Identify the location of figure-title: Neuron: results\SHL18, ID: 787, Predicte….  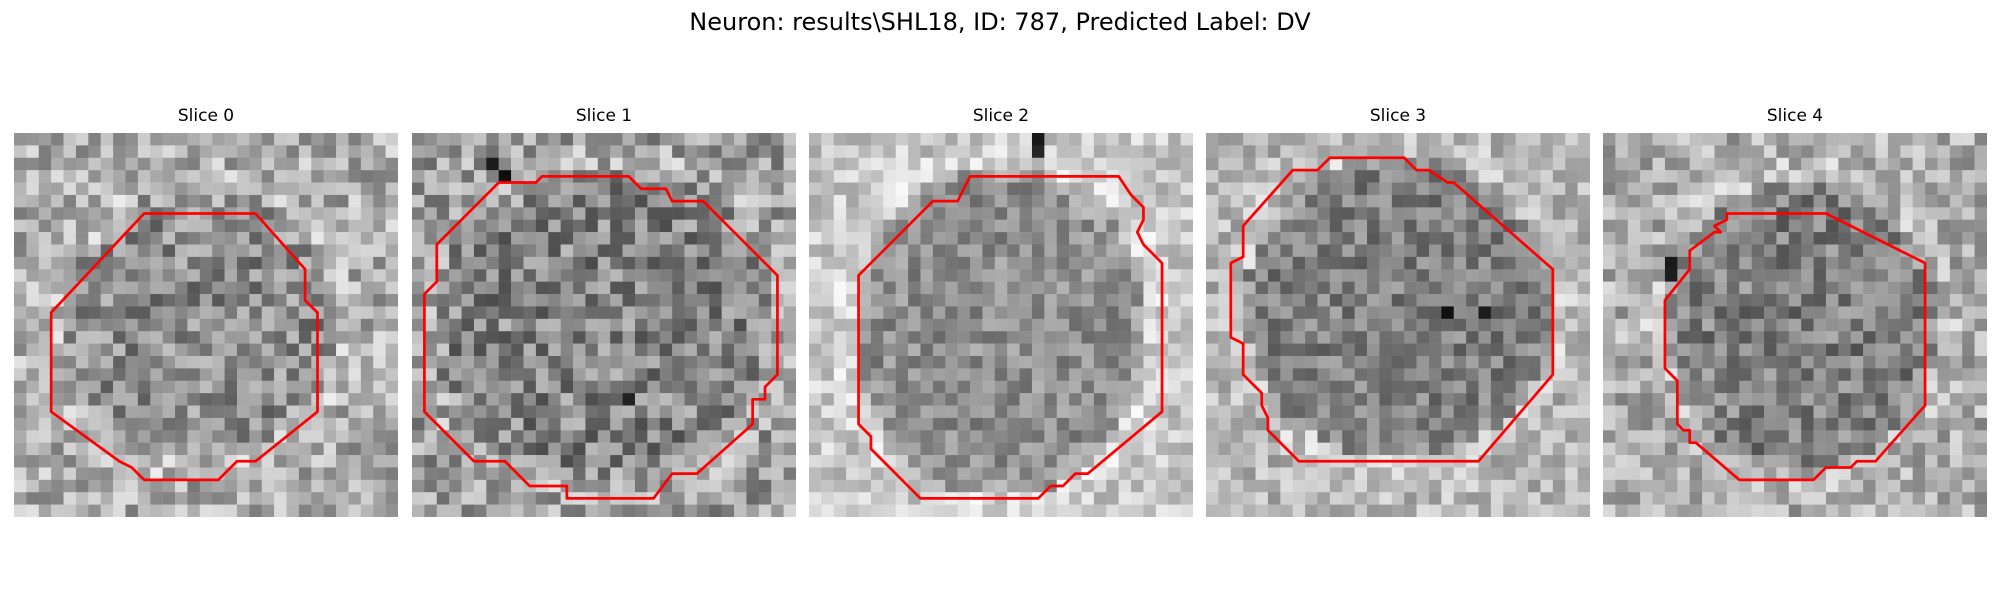
(1000, 22).